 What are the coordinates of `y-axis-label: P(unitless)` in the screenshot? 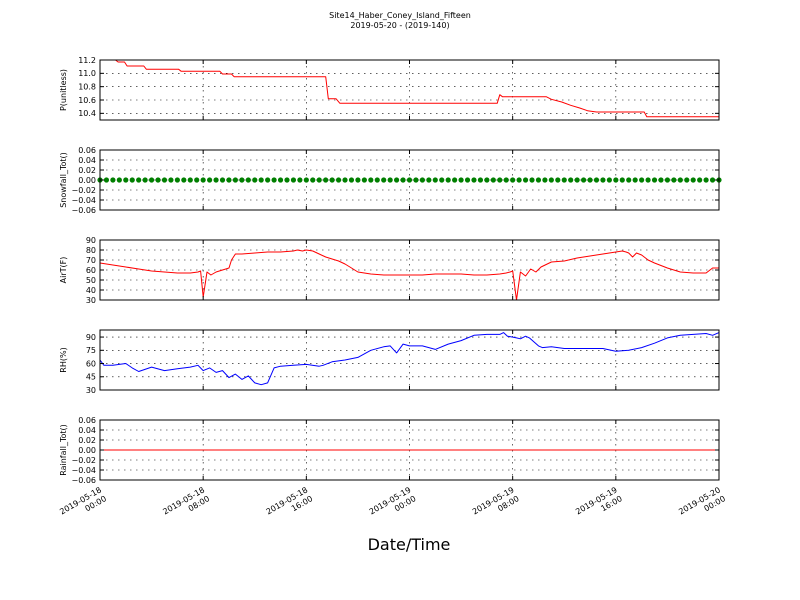 It's located at (63, 90).